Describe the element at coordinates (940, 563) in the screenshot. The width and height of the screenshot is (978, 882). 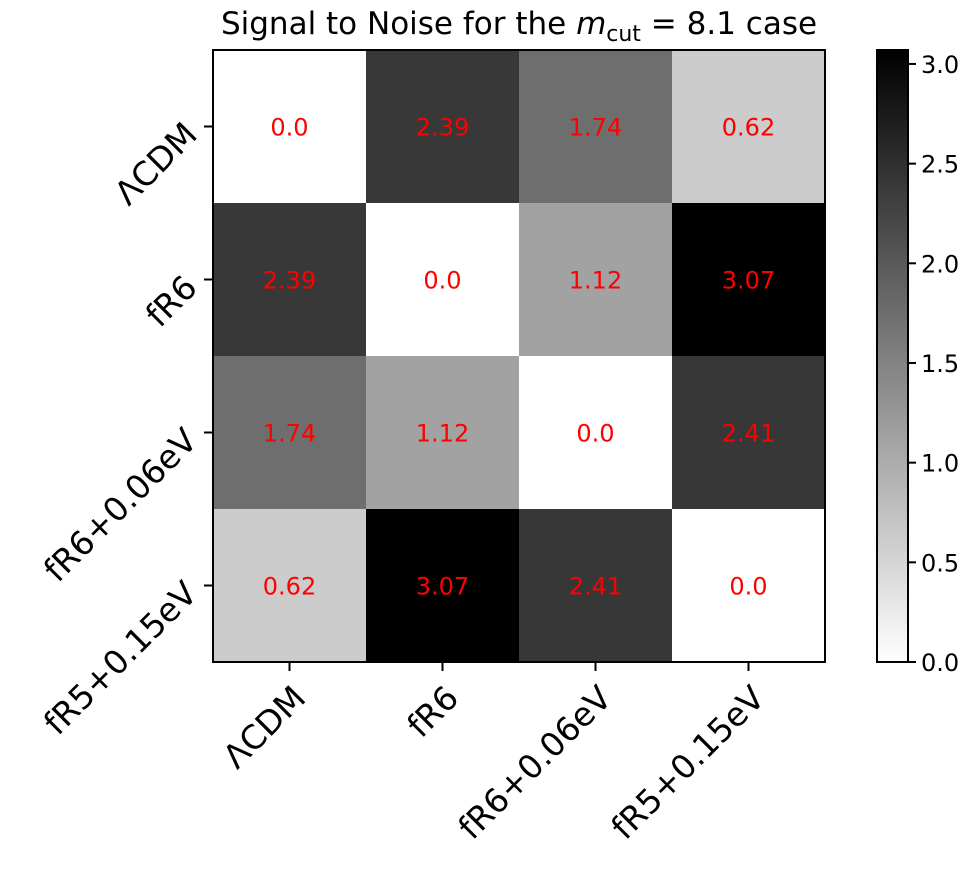
I see `colorbar-tick-label: 0.5` at that location.